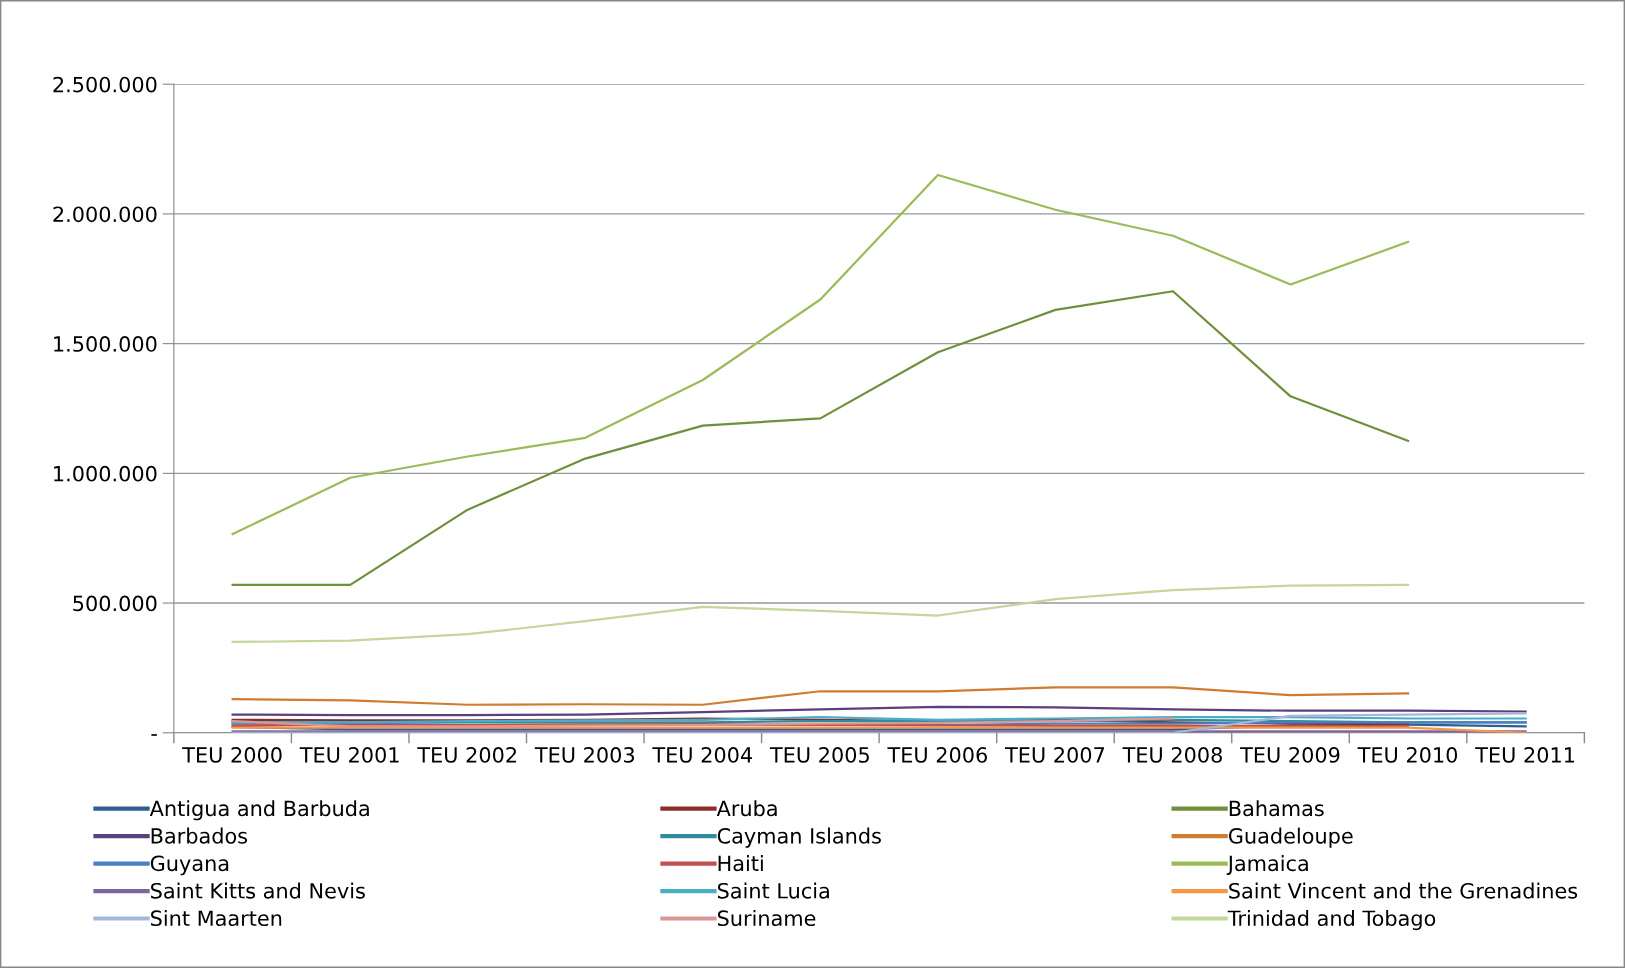  What do you see at coordinates (189, 865) in the screenshot?
I see `legend-label: Guyana` at bounding box center [189, 865].